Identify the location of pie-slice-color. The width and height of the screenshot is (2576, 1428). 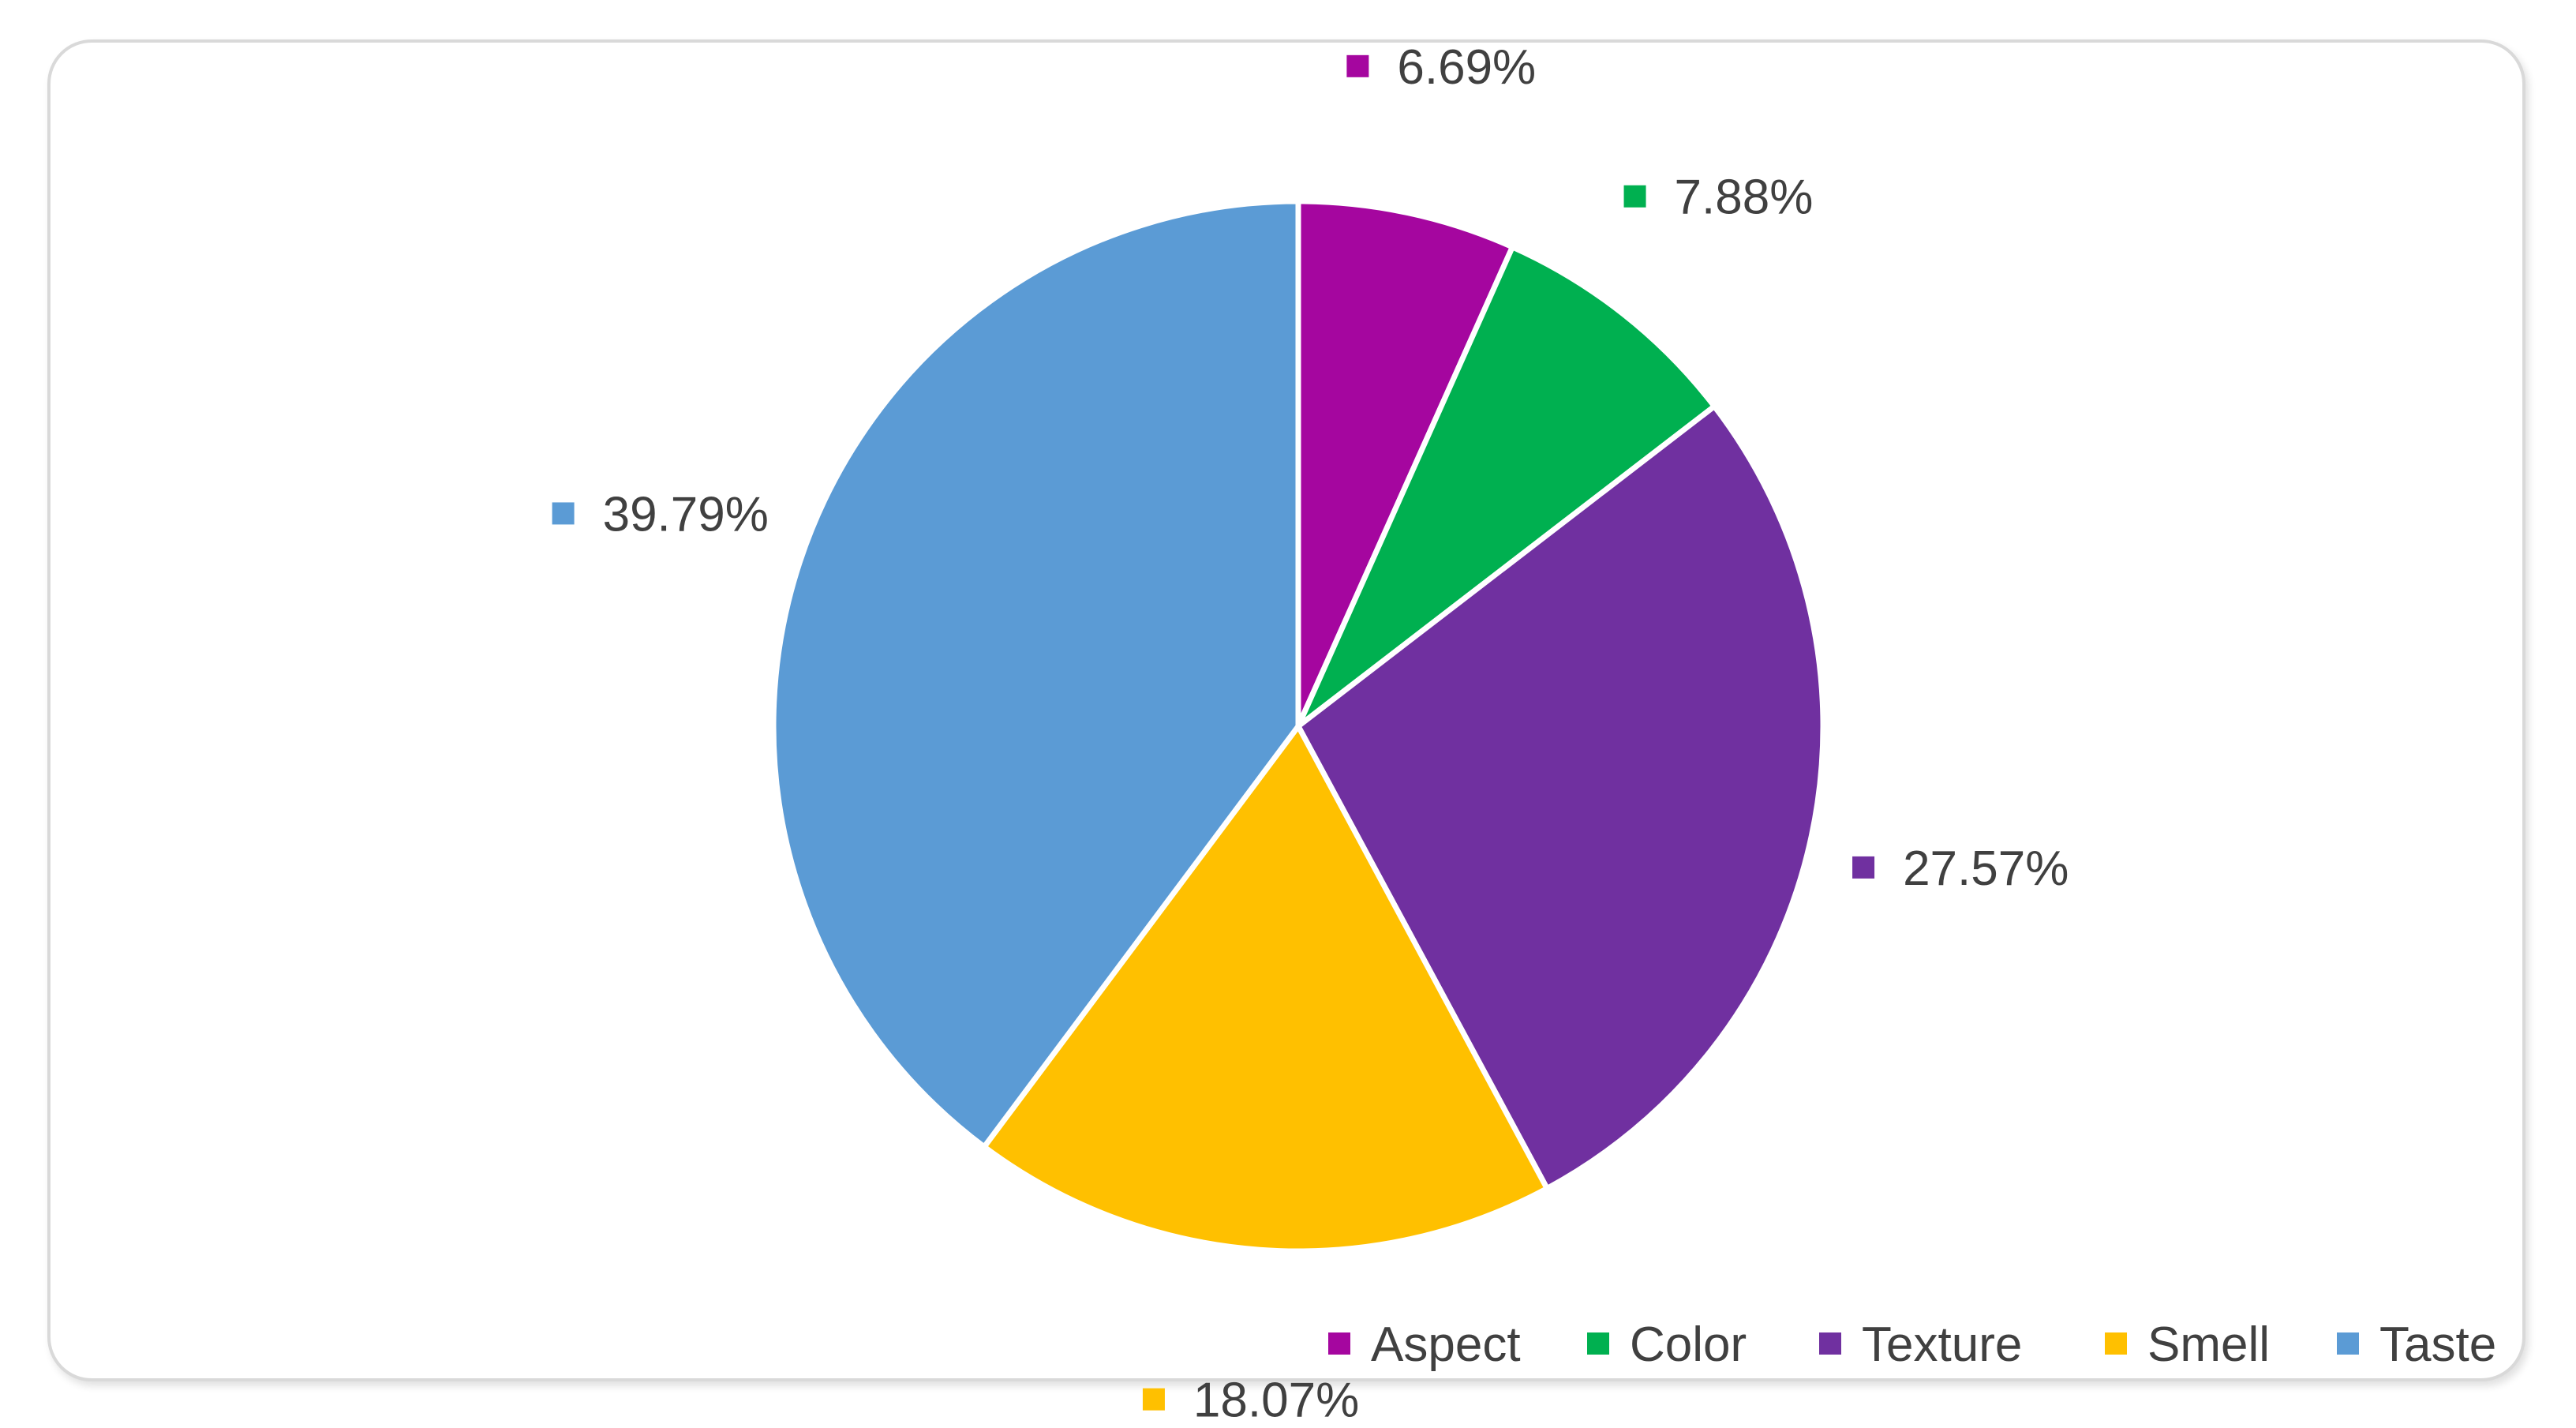
(1506, 486).